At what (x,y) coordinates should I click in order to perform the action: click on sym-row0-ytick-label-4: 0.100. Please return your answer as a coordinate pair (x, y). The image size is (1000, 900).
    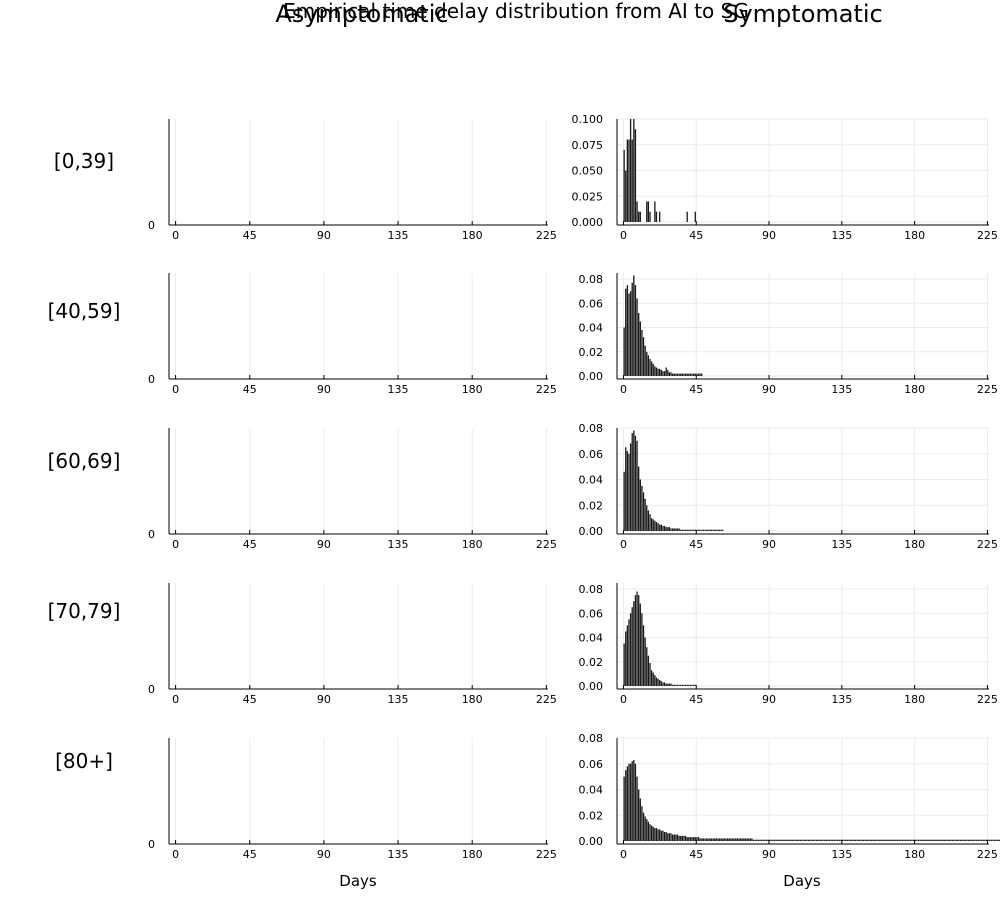
    Looking at the image, I should click on (588, 119).